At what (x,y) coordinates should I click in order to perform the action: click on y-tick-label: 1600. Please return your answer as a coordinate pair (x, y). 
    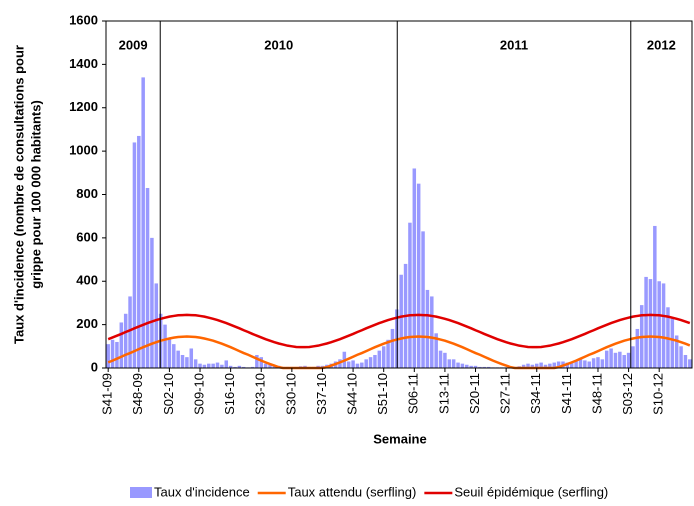
    Looking at the image, I should click on (83, 19).